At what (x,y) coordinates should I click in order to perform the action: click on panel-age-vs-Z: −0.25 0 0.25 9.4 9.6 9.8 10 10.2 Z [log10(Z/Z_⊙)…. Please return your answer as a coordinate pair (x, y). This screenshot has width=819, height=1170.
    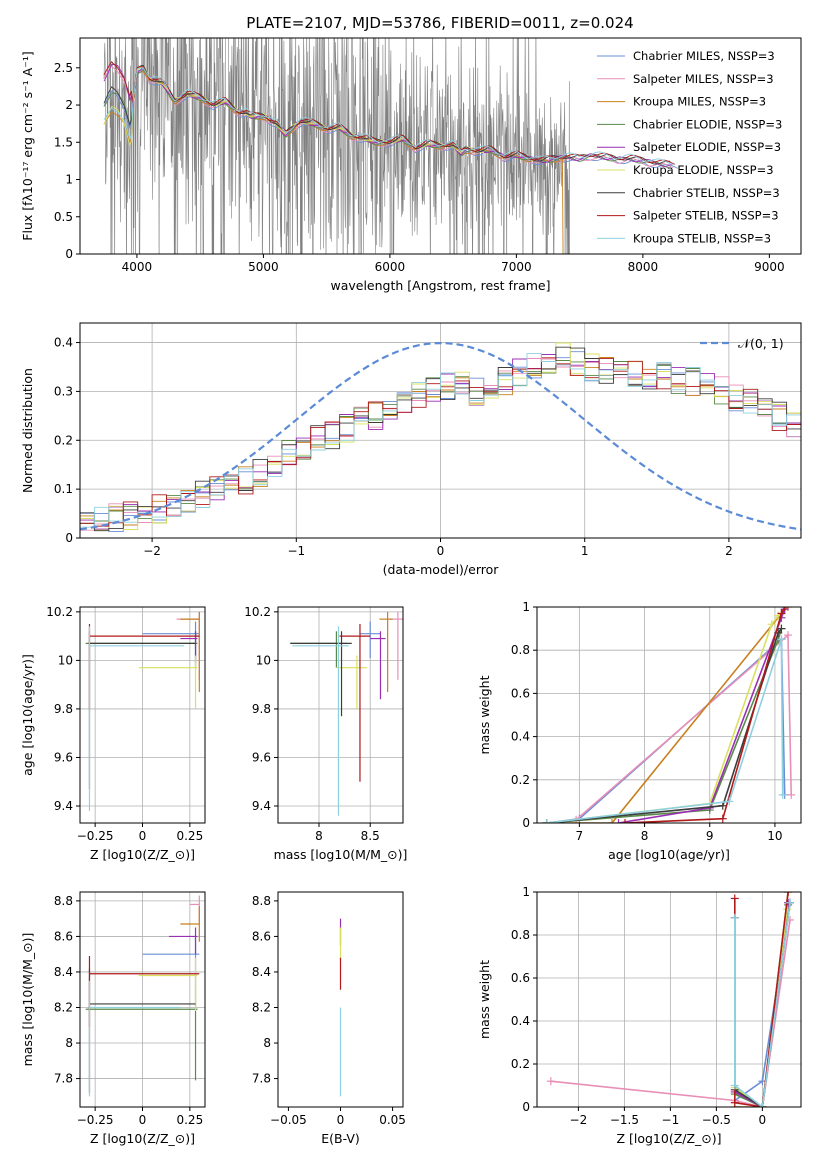
    Looking at the image, I should click on (113, 733).